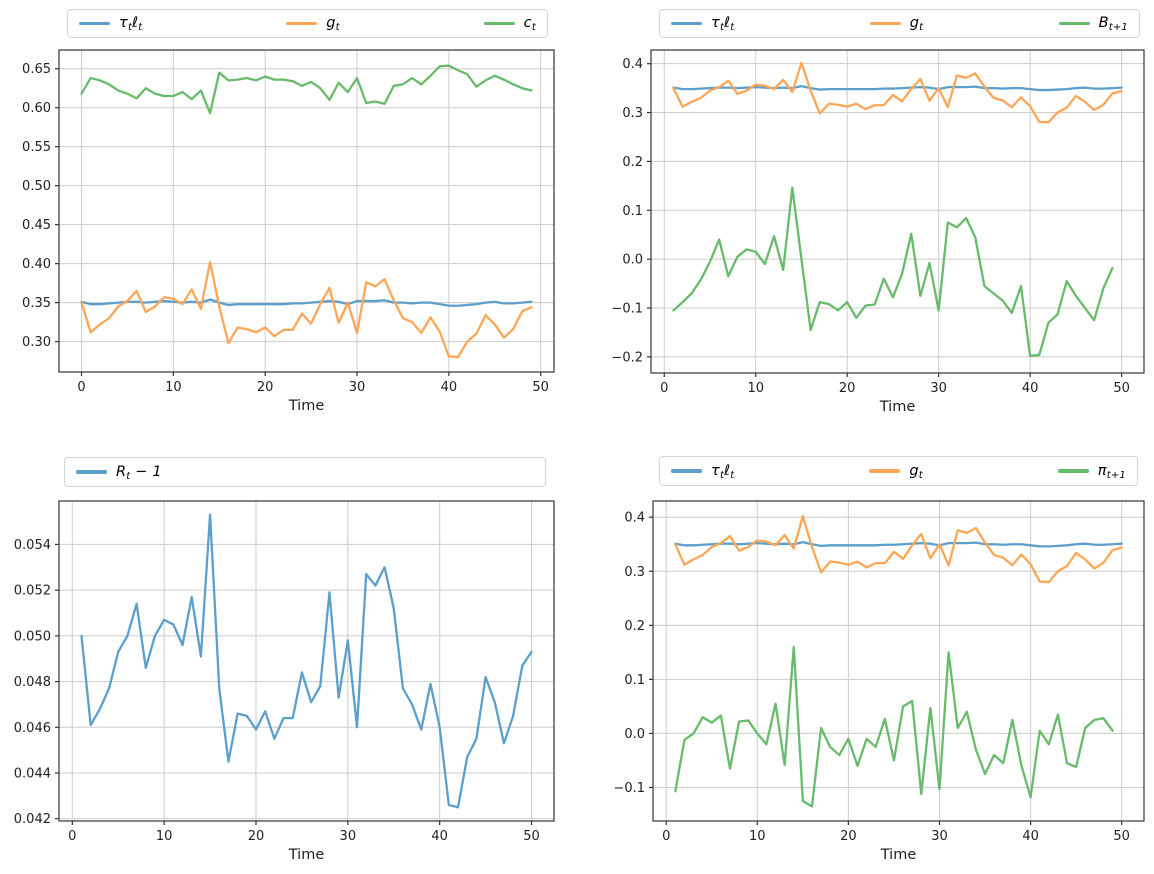 The height and width of the screenshot is (874, 1154). I want to click on legend: τtℓt gt Bt+1, so click(899, 23).